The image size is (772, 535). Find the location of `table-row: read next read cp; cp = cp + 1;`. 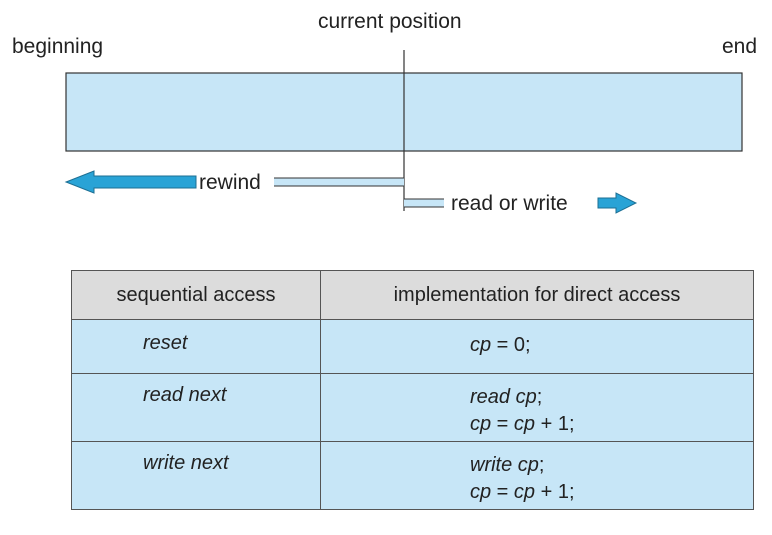

table-row: read next read cp; cp = cp + 1; is located at coordinates (412, 407).